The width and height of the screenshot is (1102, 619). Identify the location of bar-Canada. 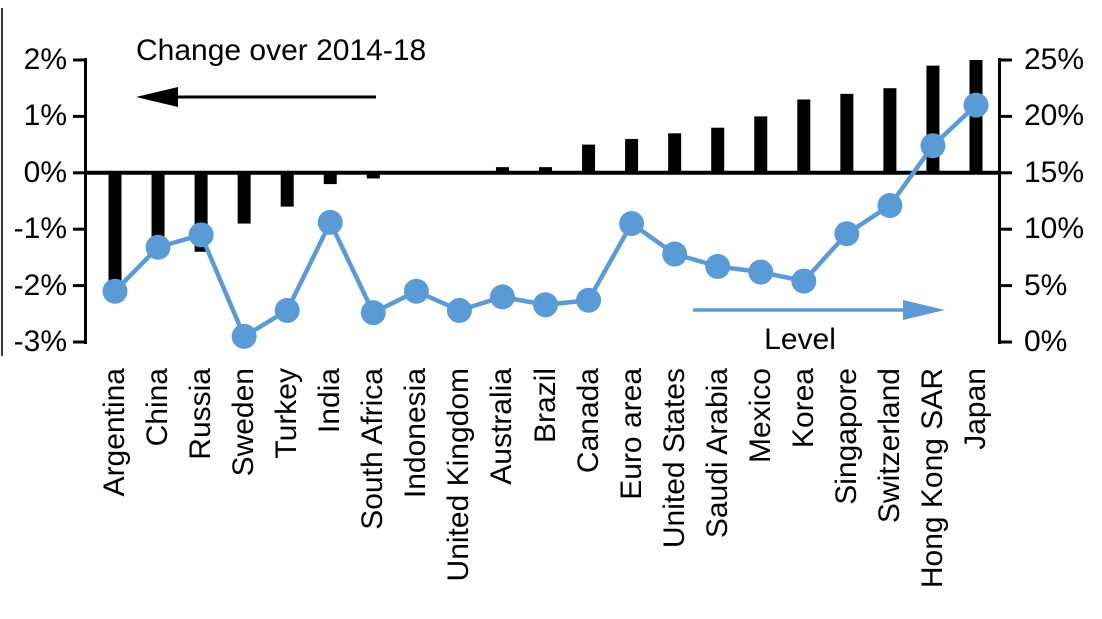
(589, 158).